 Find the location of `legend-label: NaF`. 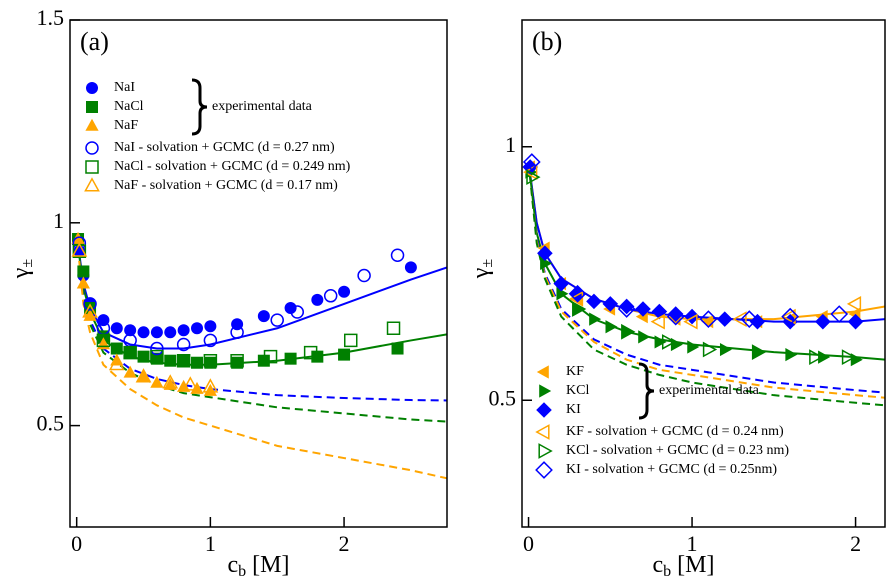

legend-label: NaF is located at coordinates (126, 125).